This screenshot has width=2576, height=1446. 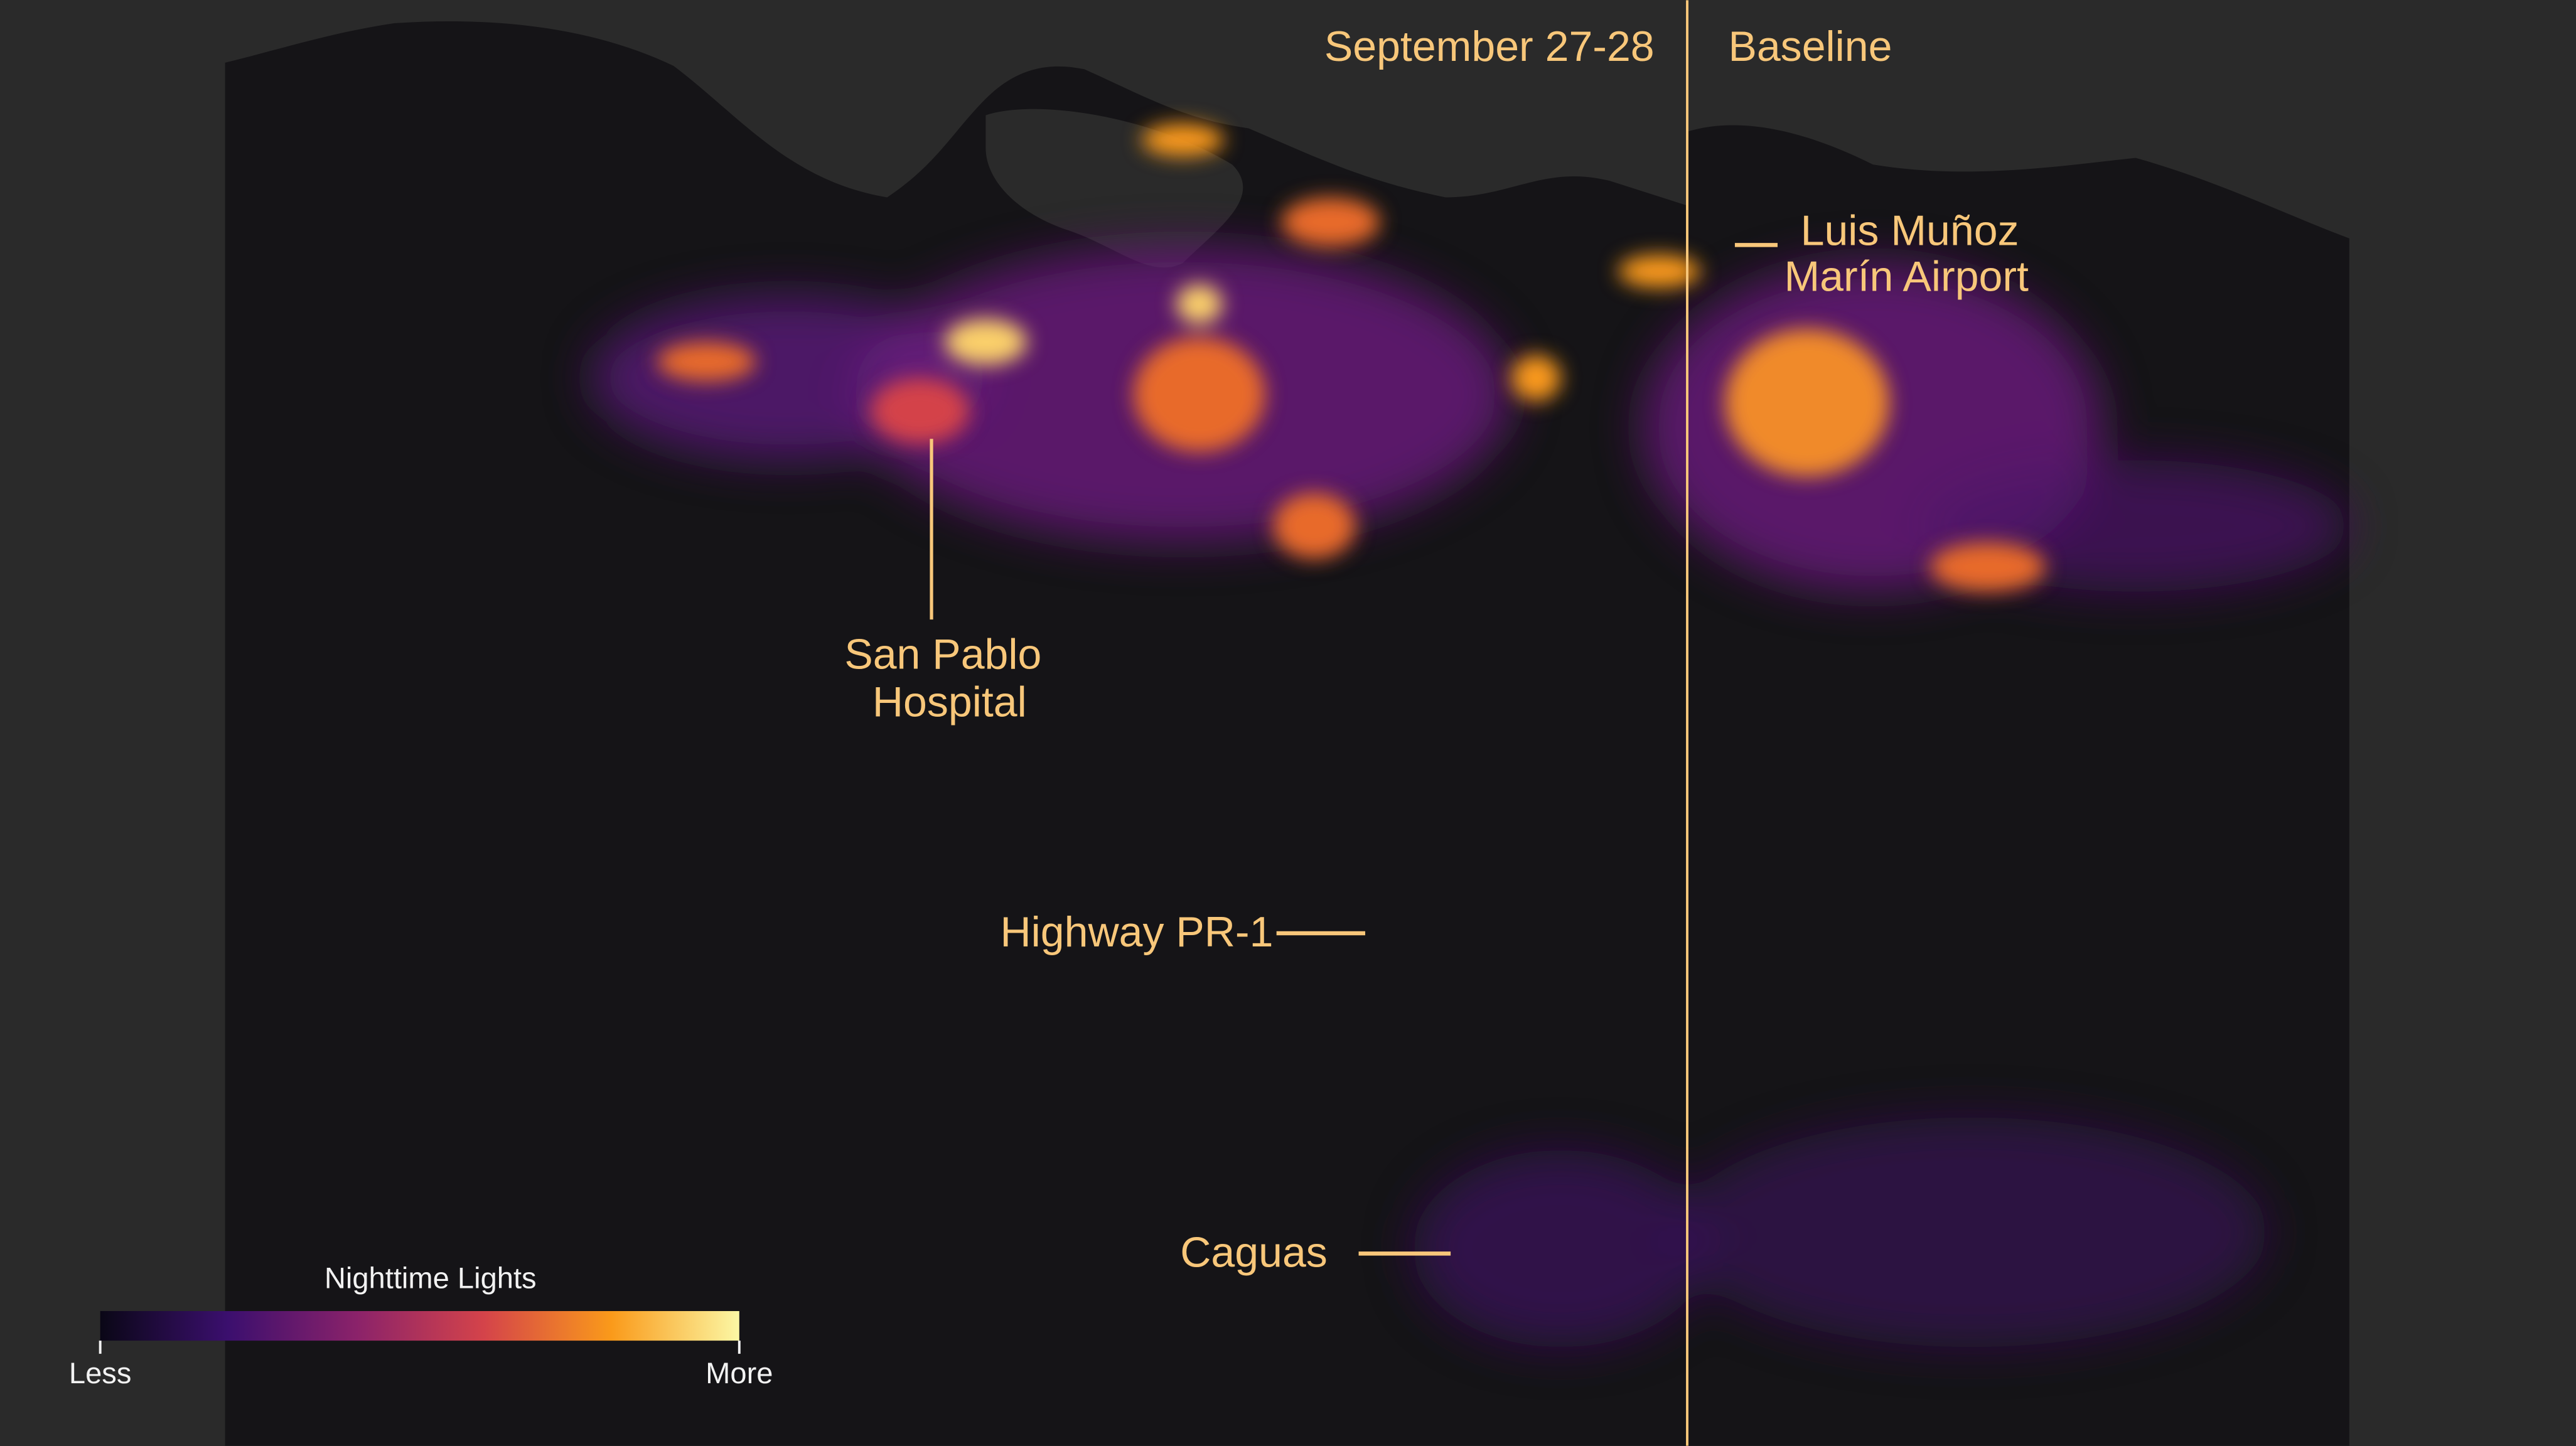 I want to click on panel-title: Baseline, so click(x=1810, y=46).